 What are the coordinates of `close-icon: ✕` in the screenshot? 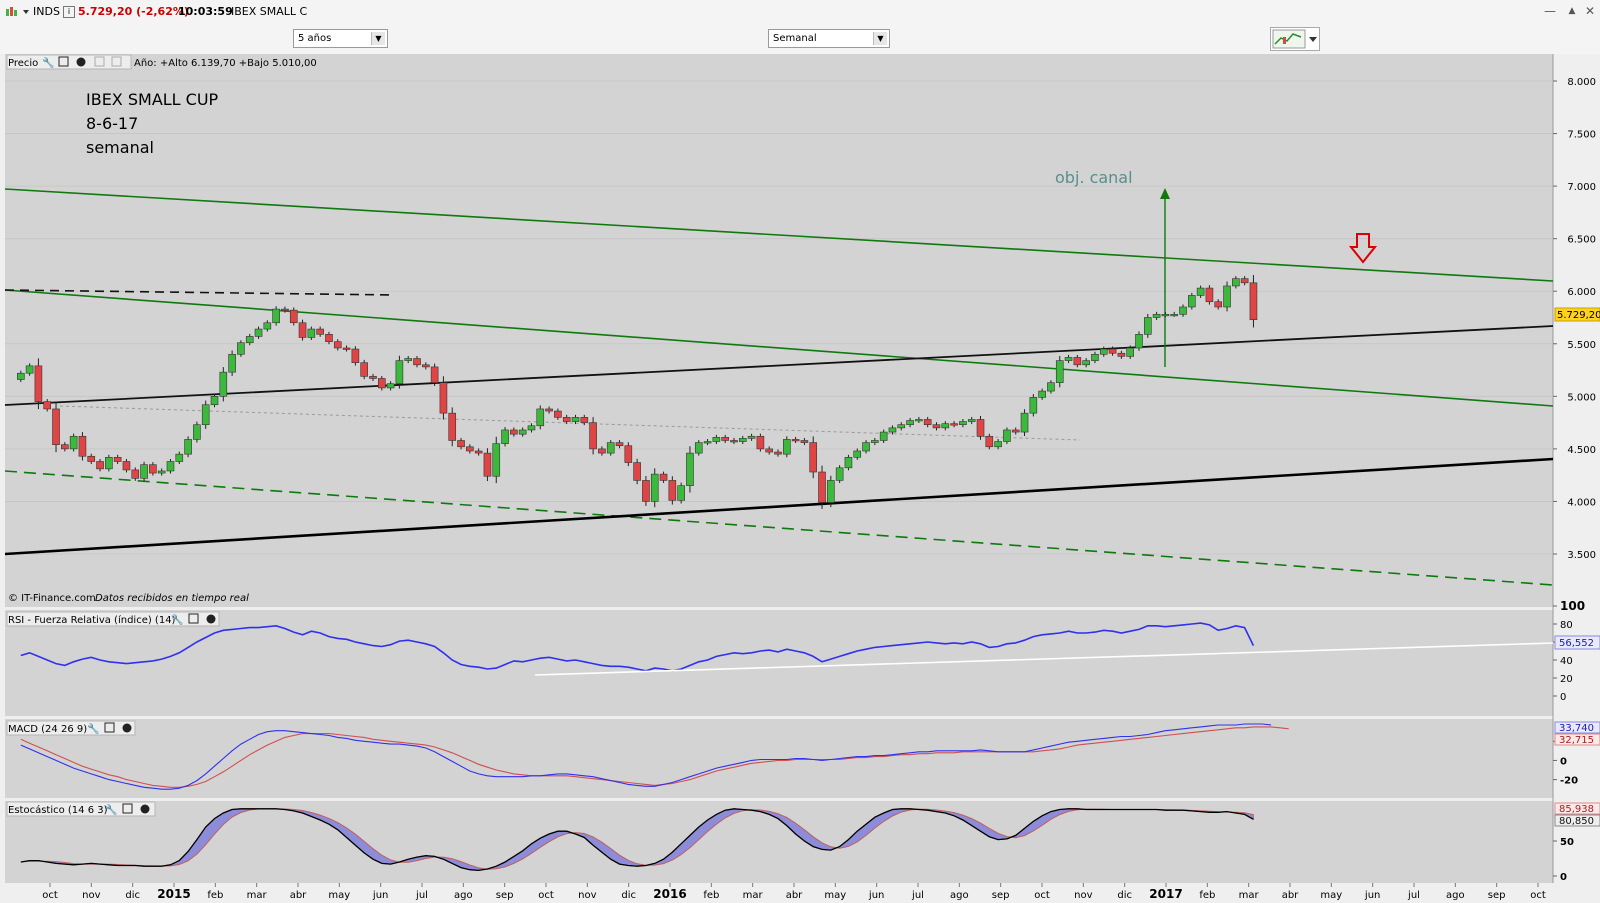 It's located at (1590, 11).